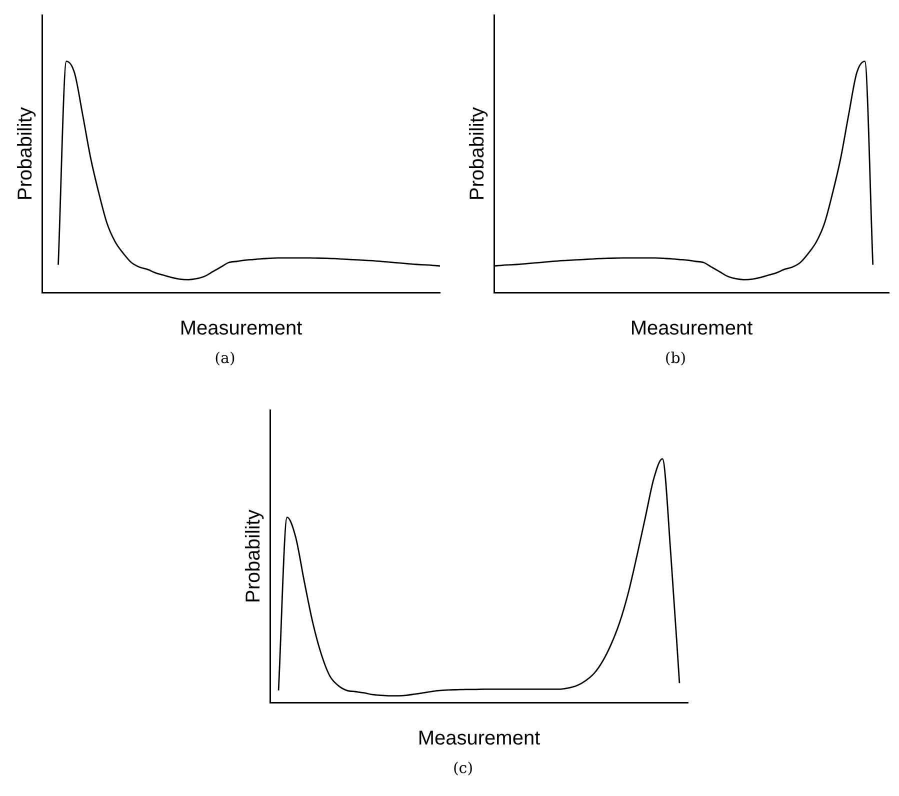 The width and height of the screenshot is (899, 796). Describe the element at coordinates (676, 358) in the screenshot. I see `text: (b)` at that location.